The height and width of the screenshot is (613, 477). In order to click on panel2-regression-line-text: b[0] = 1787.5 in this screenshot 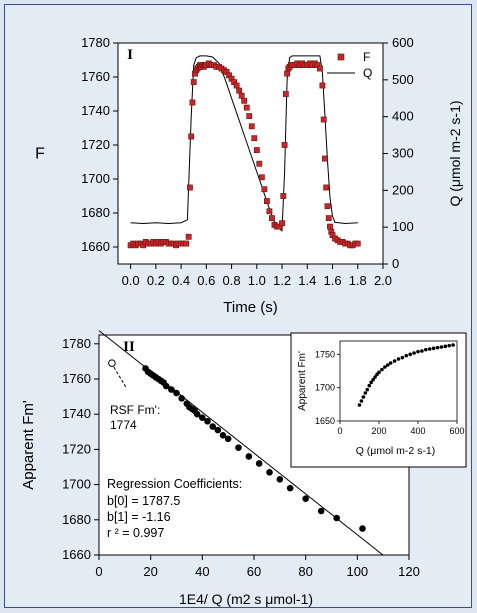, I will do `click(143, 501)`.